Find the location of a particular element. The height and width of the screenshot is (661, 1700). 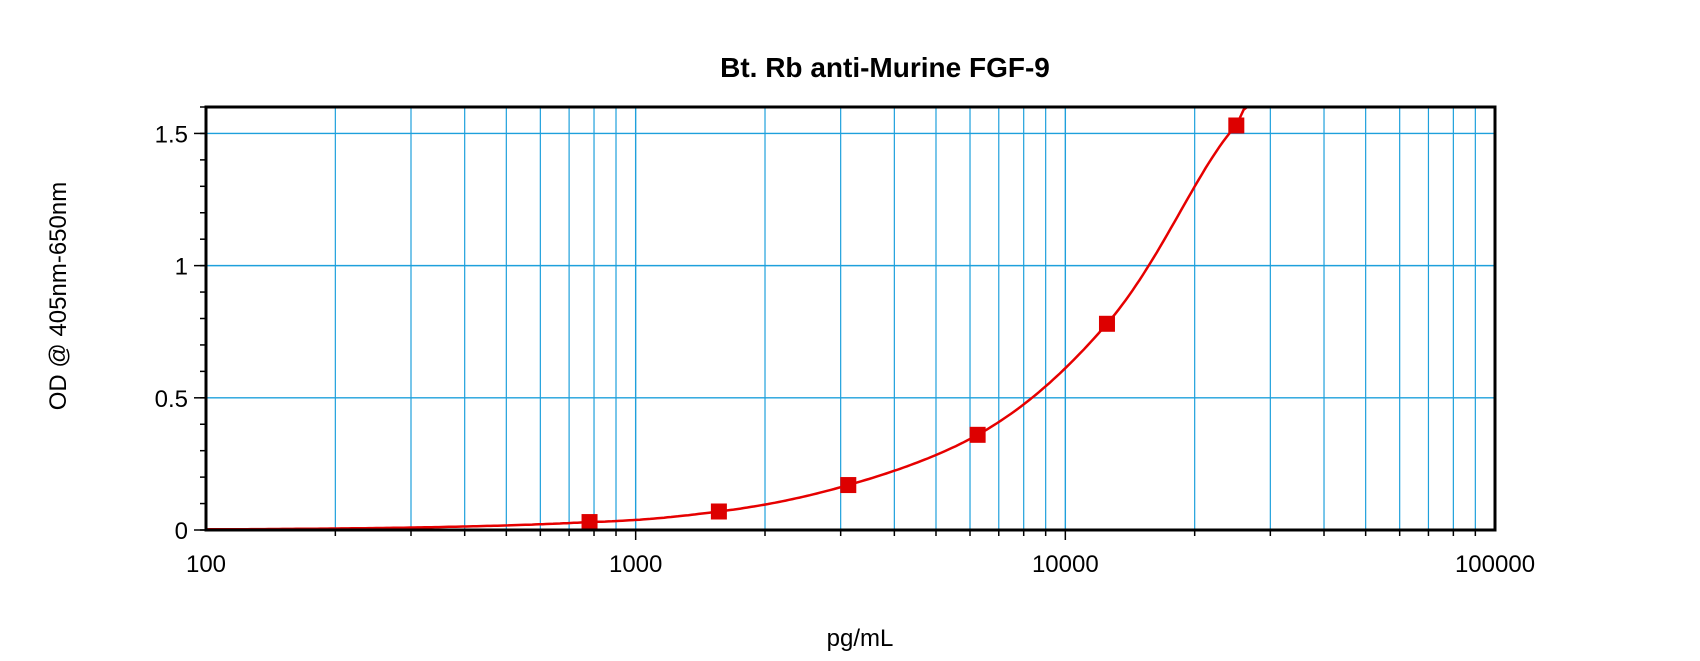

y-tick-label: 1 is located at coordinates (181, 267).